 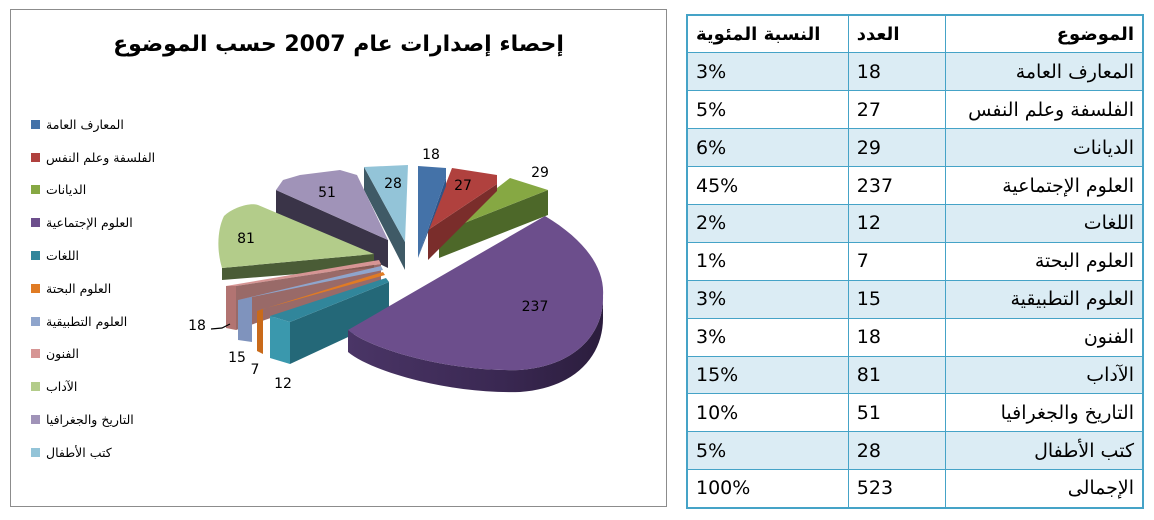 What do you see at coordinates (296, 242) in the screenshot?
I see `slice-literature` at bounding box center [296, 242].